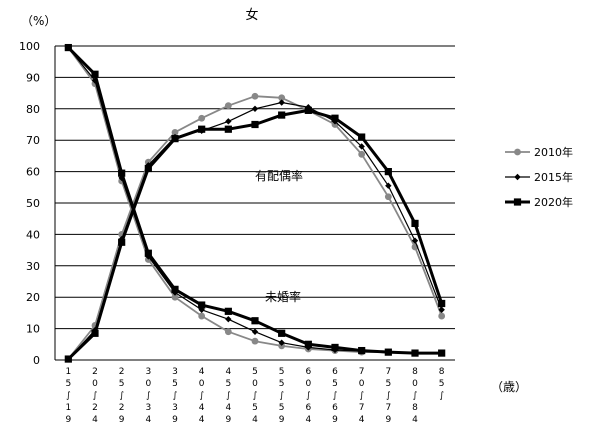  What do you see at coordinates (33, 109) in the screenshot?
I see `y-tick-label-80: 80` at bounding box center [33, 109].